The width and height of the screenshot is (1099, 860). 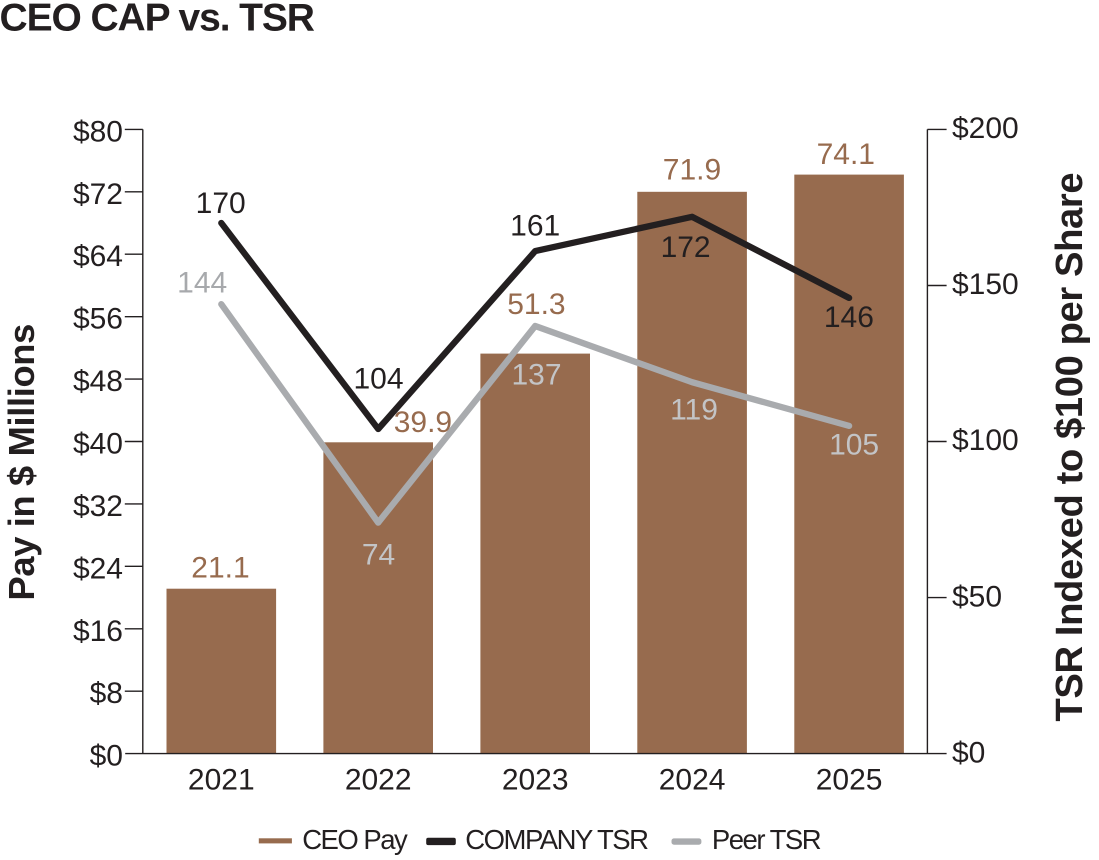 I want to click on svg-text: $64, so click(x=98, y=256).